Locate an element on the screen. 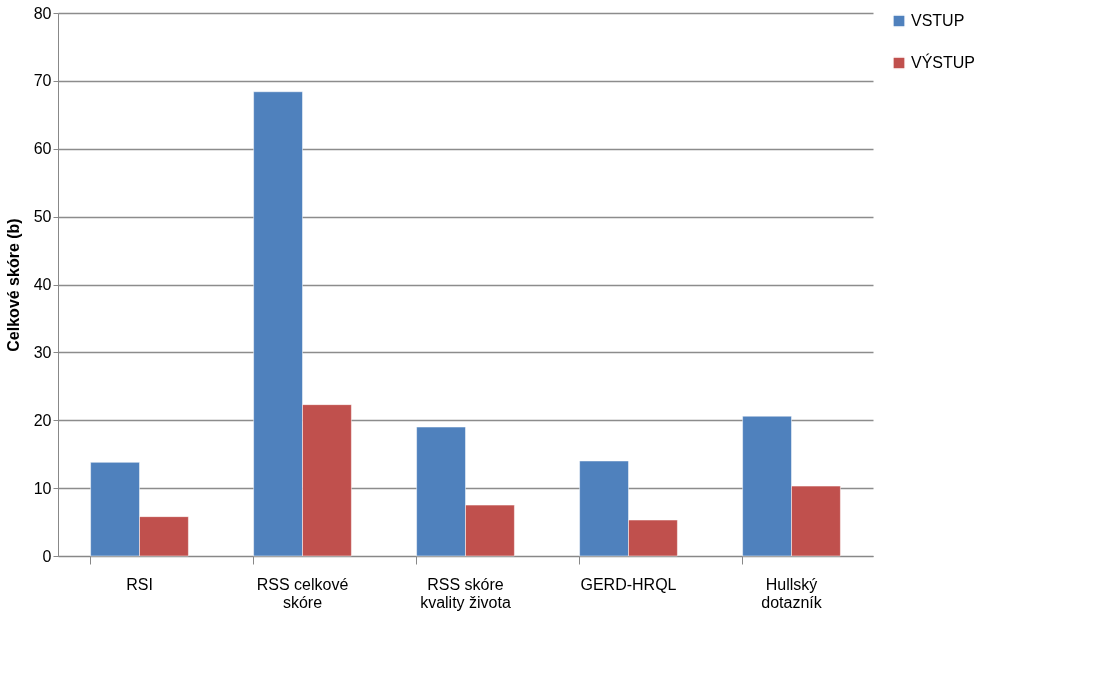 The height and width of the screenshot is (674, 1105). x-tick-label: RSI is located at coordinates (139, 584).